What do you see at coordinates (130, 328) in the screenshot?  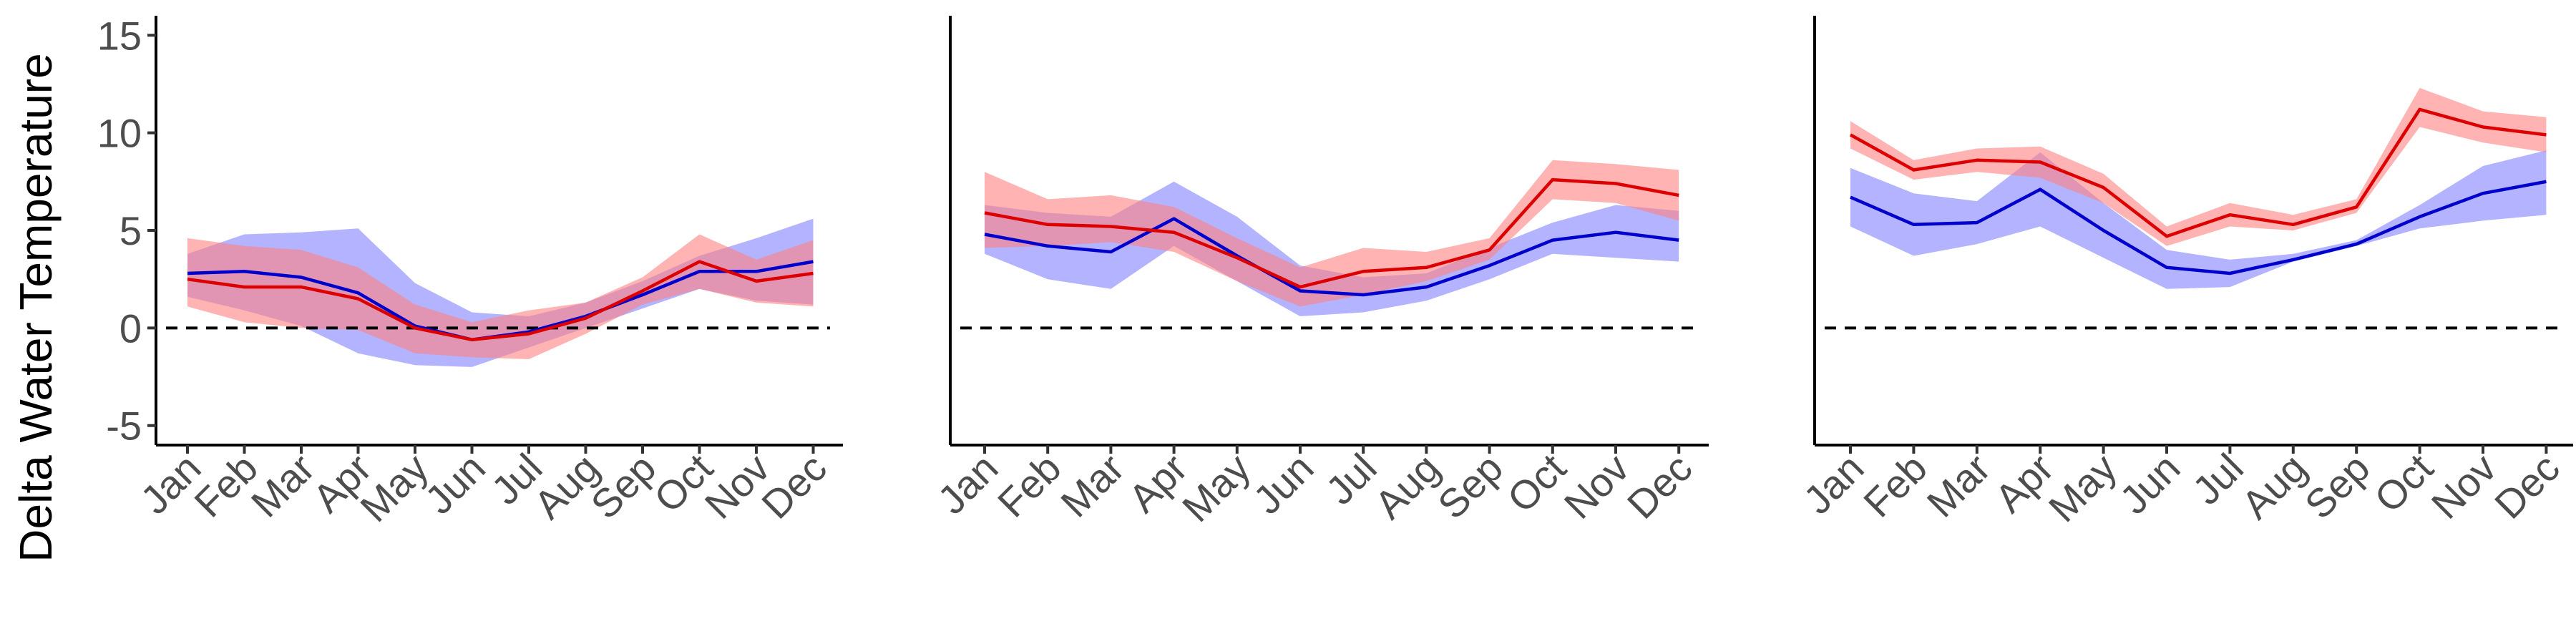 I see `y-tick-label: 0` at bounding box center [130, 328].